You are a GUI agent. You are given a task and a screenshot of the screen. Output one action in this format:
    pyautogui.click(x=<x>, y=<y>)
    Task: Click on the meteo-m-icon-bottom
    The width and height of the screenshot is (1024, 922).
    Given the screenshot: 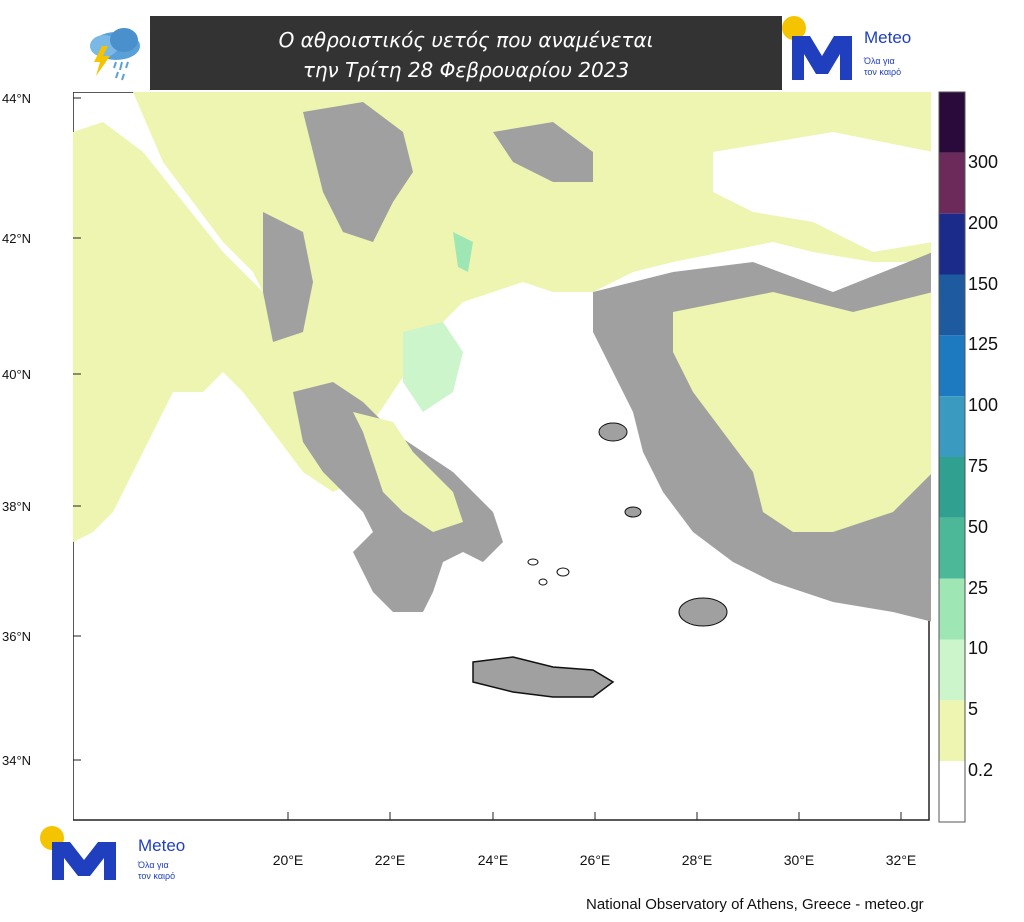 What is the action you would take?
    pyautogui.click(x=78, y=853)
    